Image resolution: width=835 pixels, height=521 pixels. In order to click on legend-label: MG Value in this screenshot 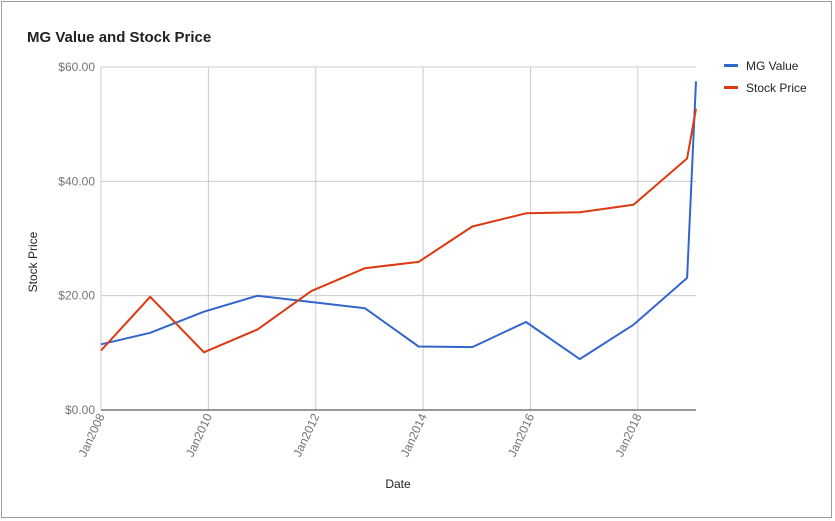, I will do `click(772, 66)`.